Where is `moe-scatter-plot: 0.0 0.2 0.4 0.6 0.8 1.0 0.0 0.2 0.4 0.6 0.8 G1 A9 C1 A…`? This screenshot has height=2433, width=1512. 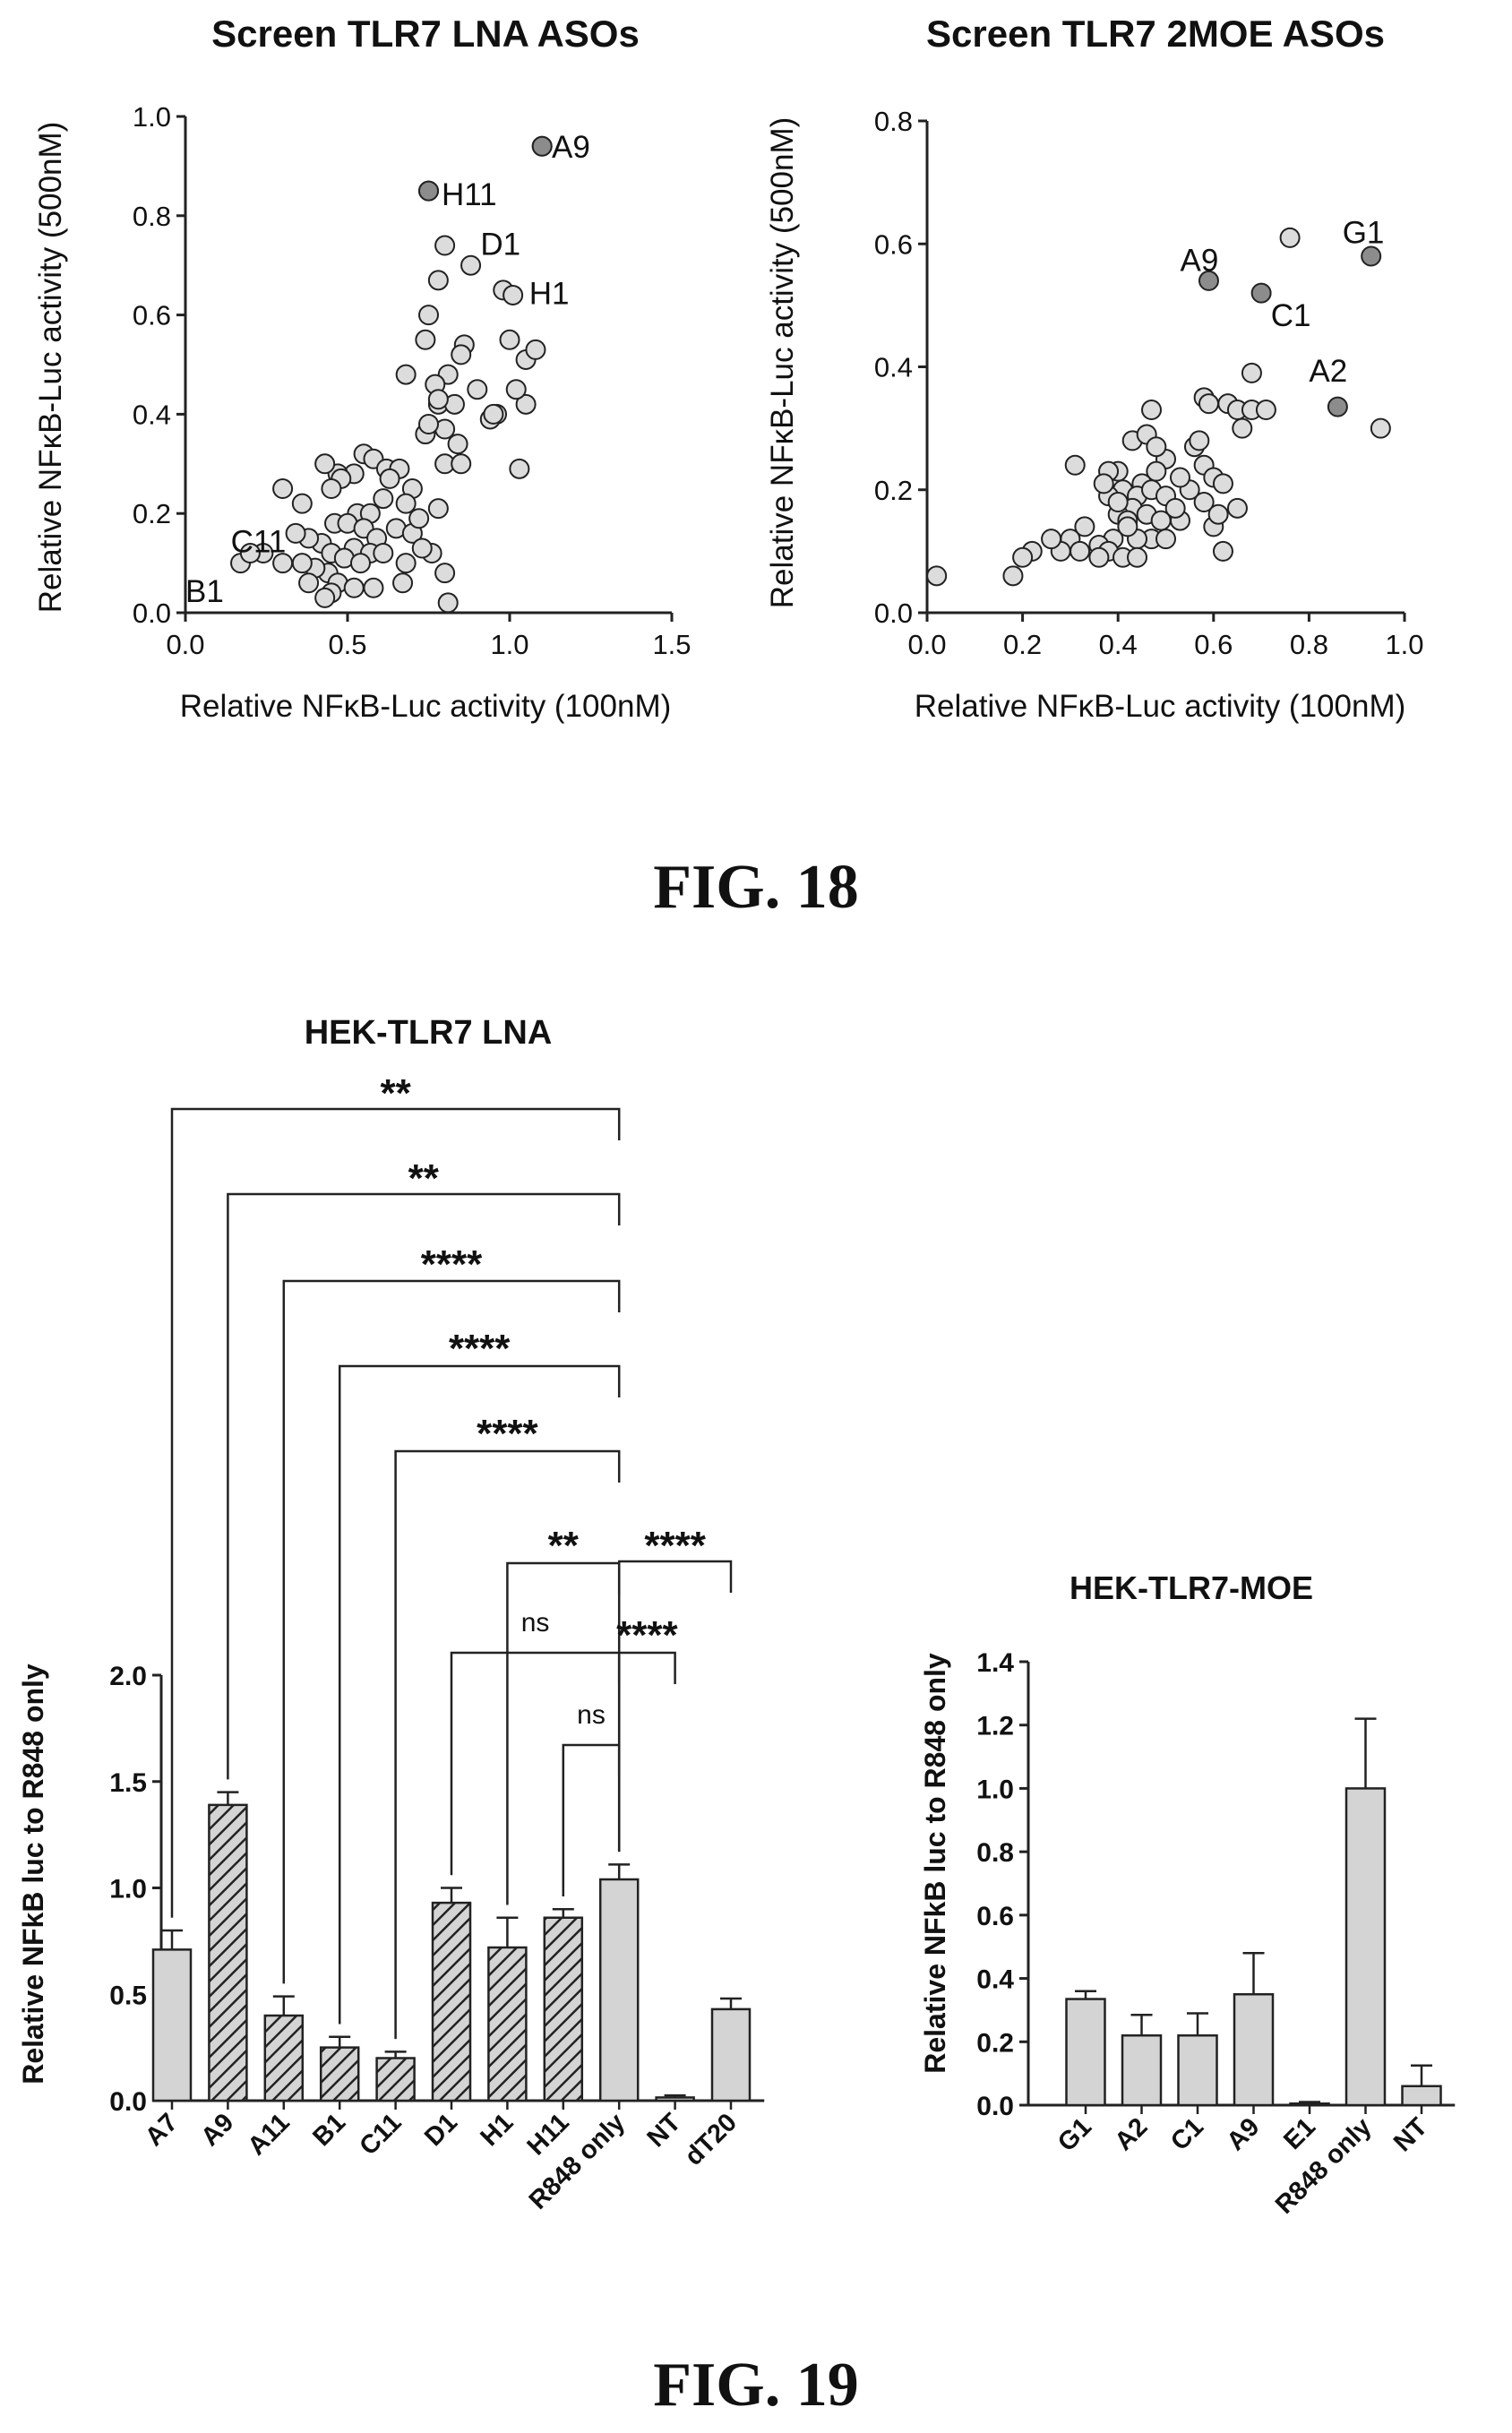
moe-scatter-plot: 0.0 0.2 0.4 0.6 0.8 1.0 0.0 0.2 0.4 0.6 0.8 G1 A9 C1 A… is located at coordinates (1149, 383).